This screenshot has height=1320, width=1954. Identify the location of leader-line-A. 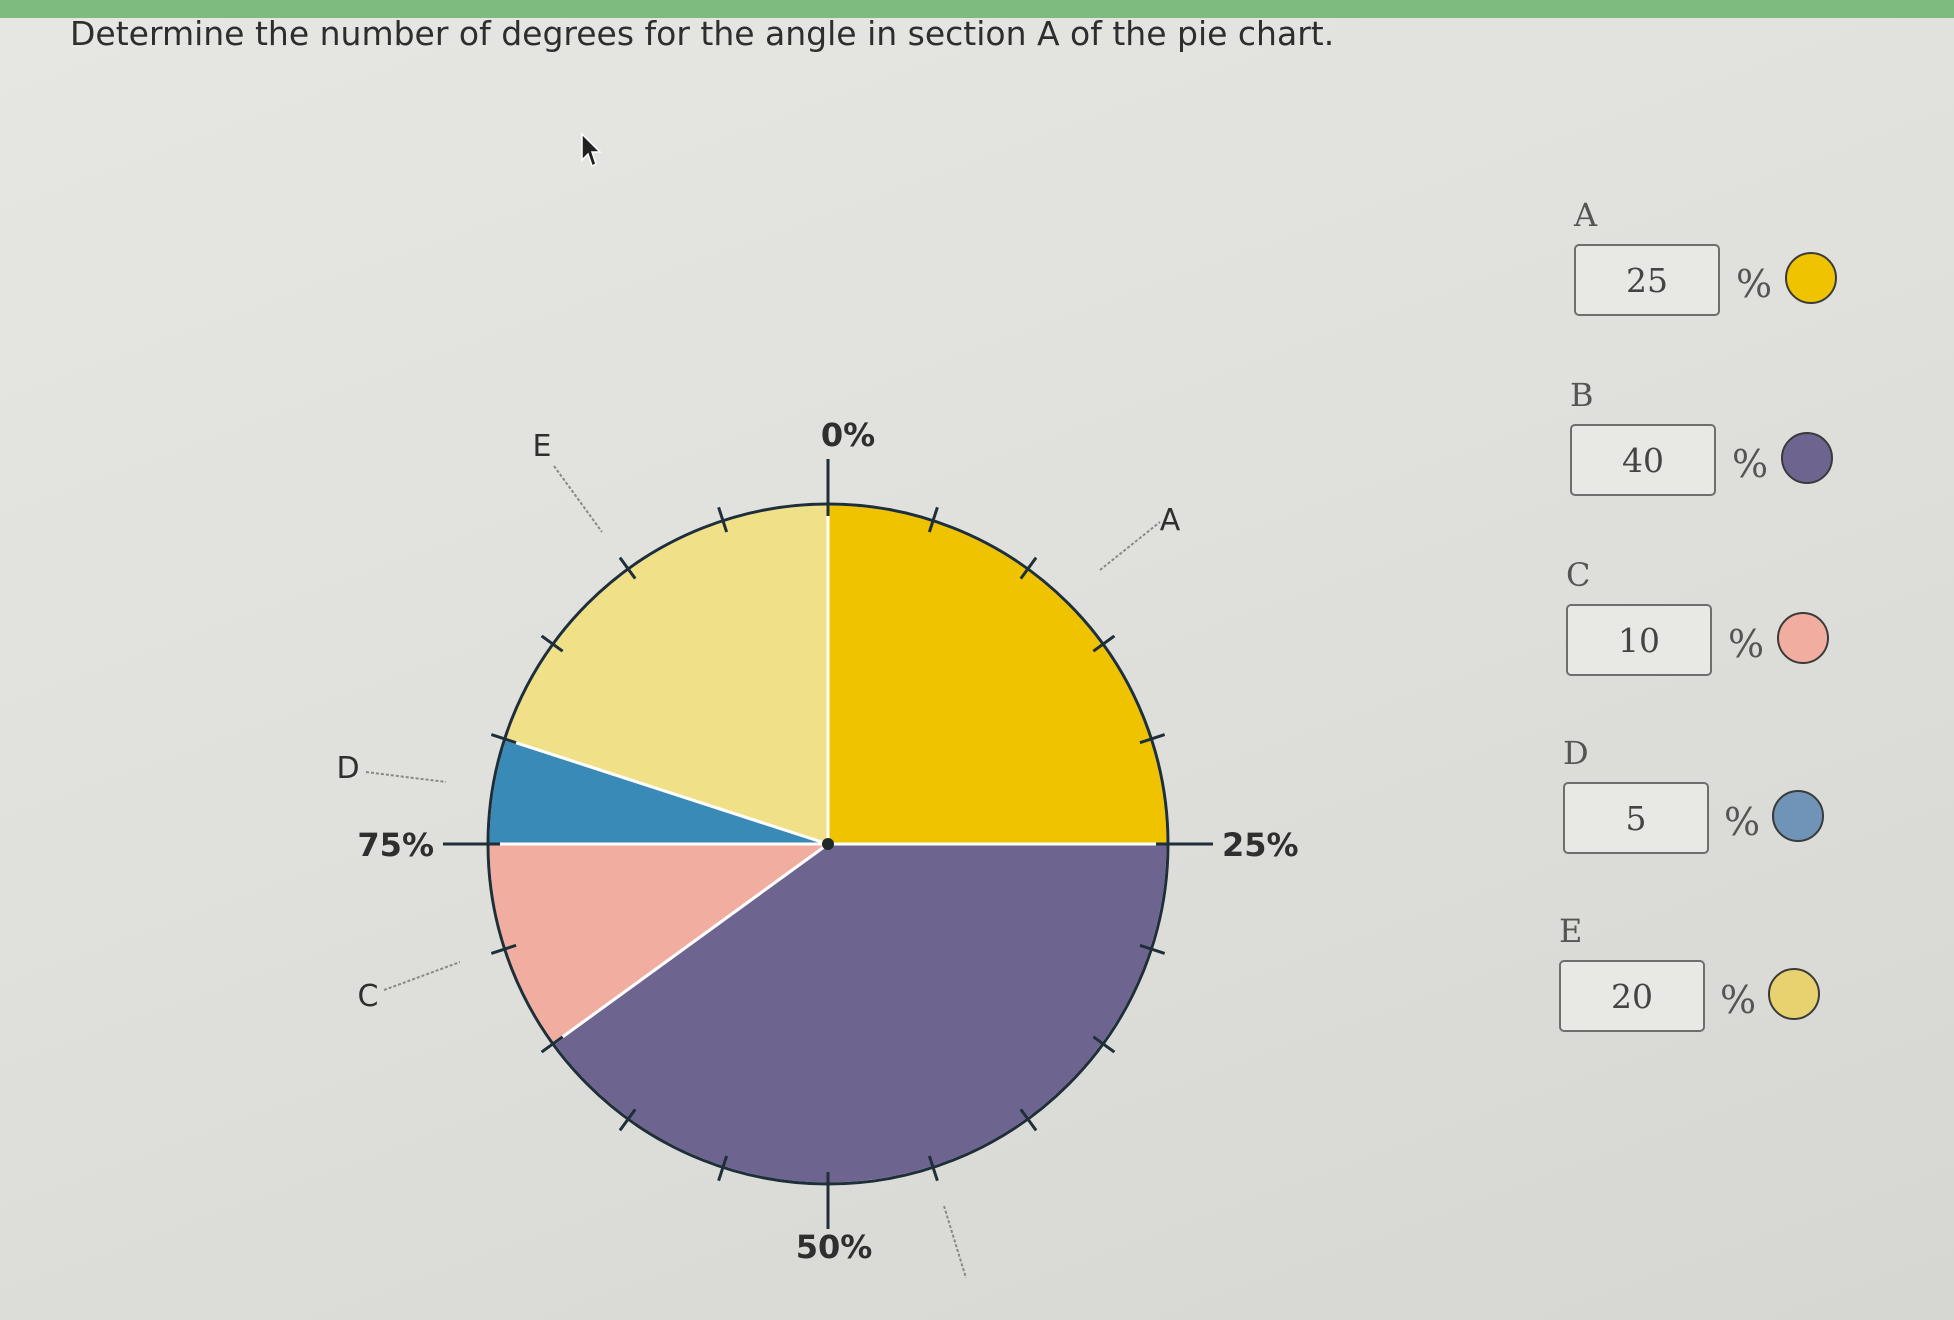
(1130, 546).